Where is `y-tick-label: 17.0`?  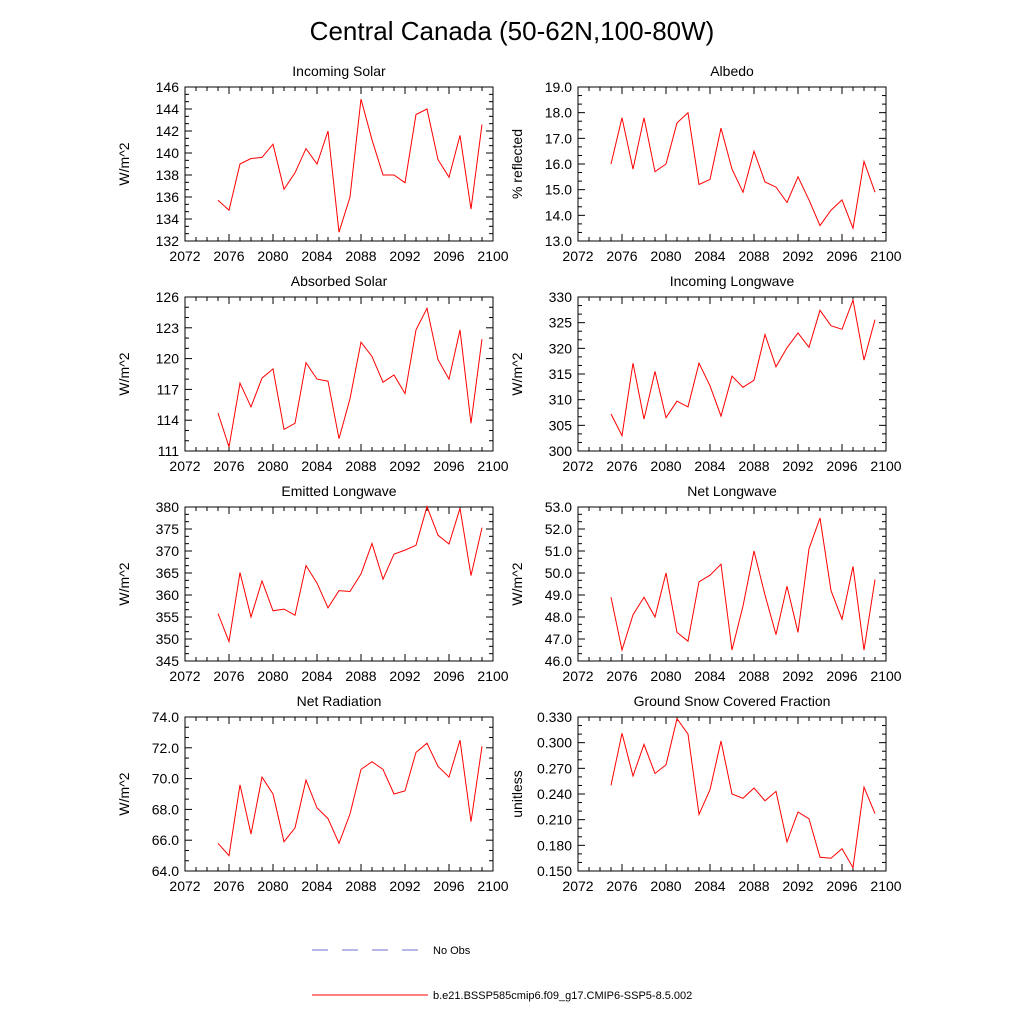
y-tick-label: 17.0 is located at coordinates (558, 138).